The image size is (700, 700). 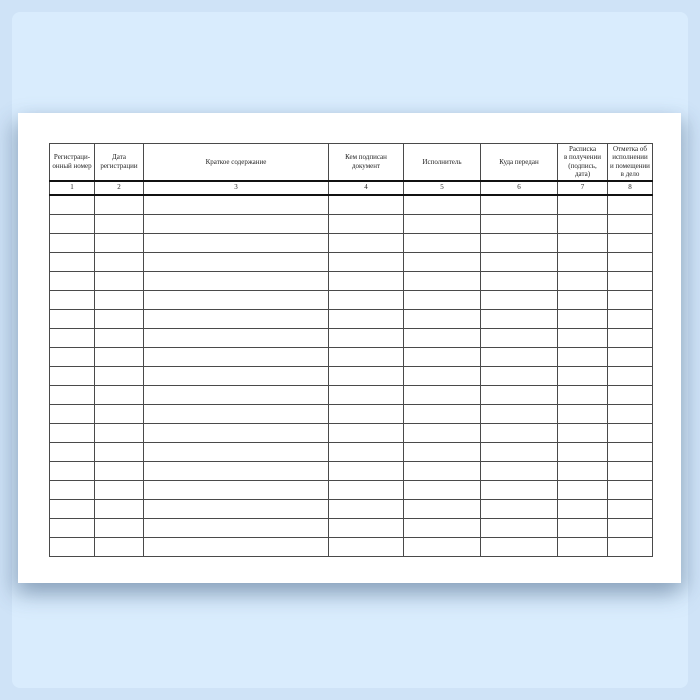 I want to click on col-number: 3, so click(x=236, y=187).